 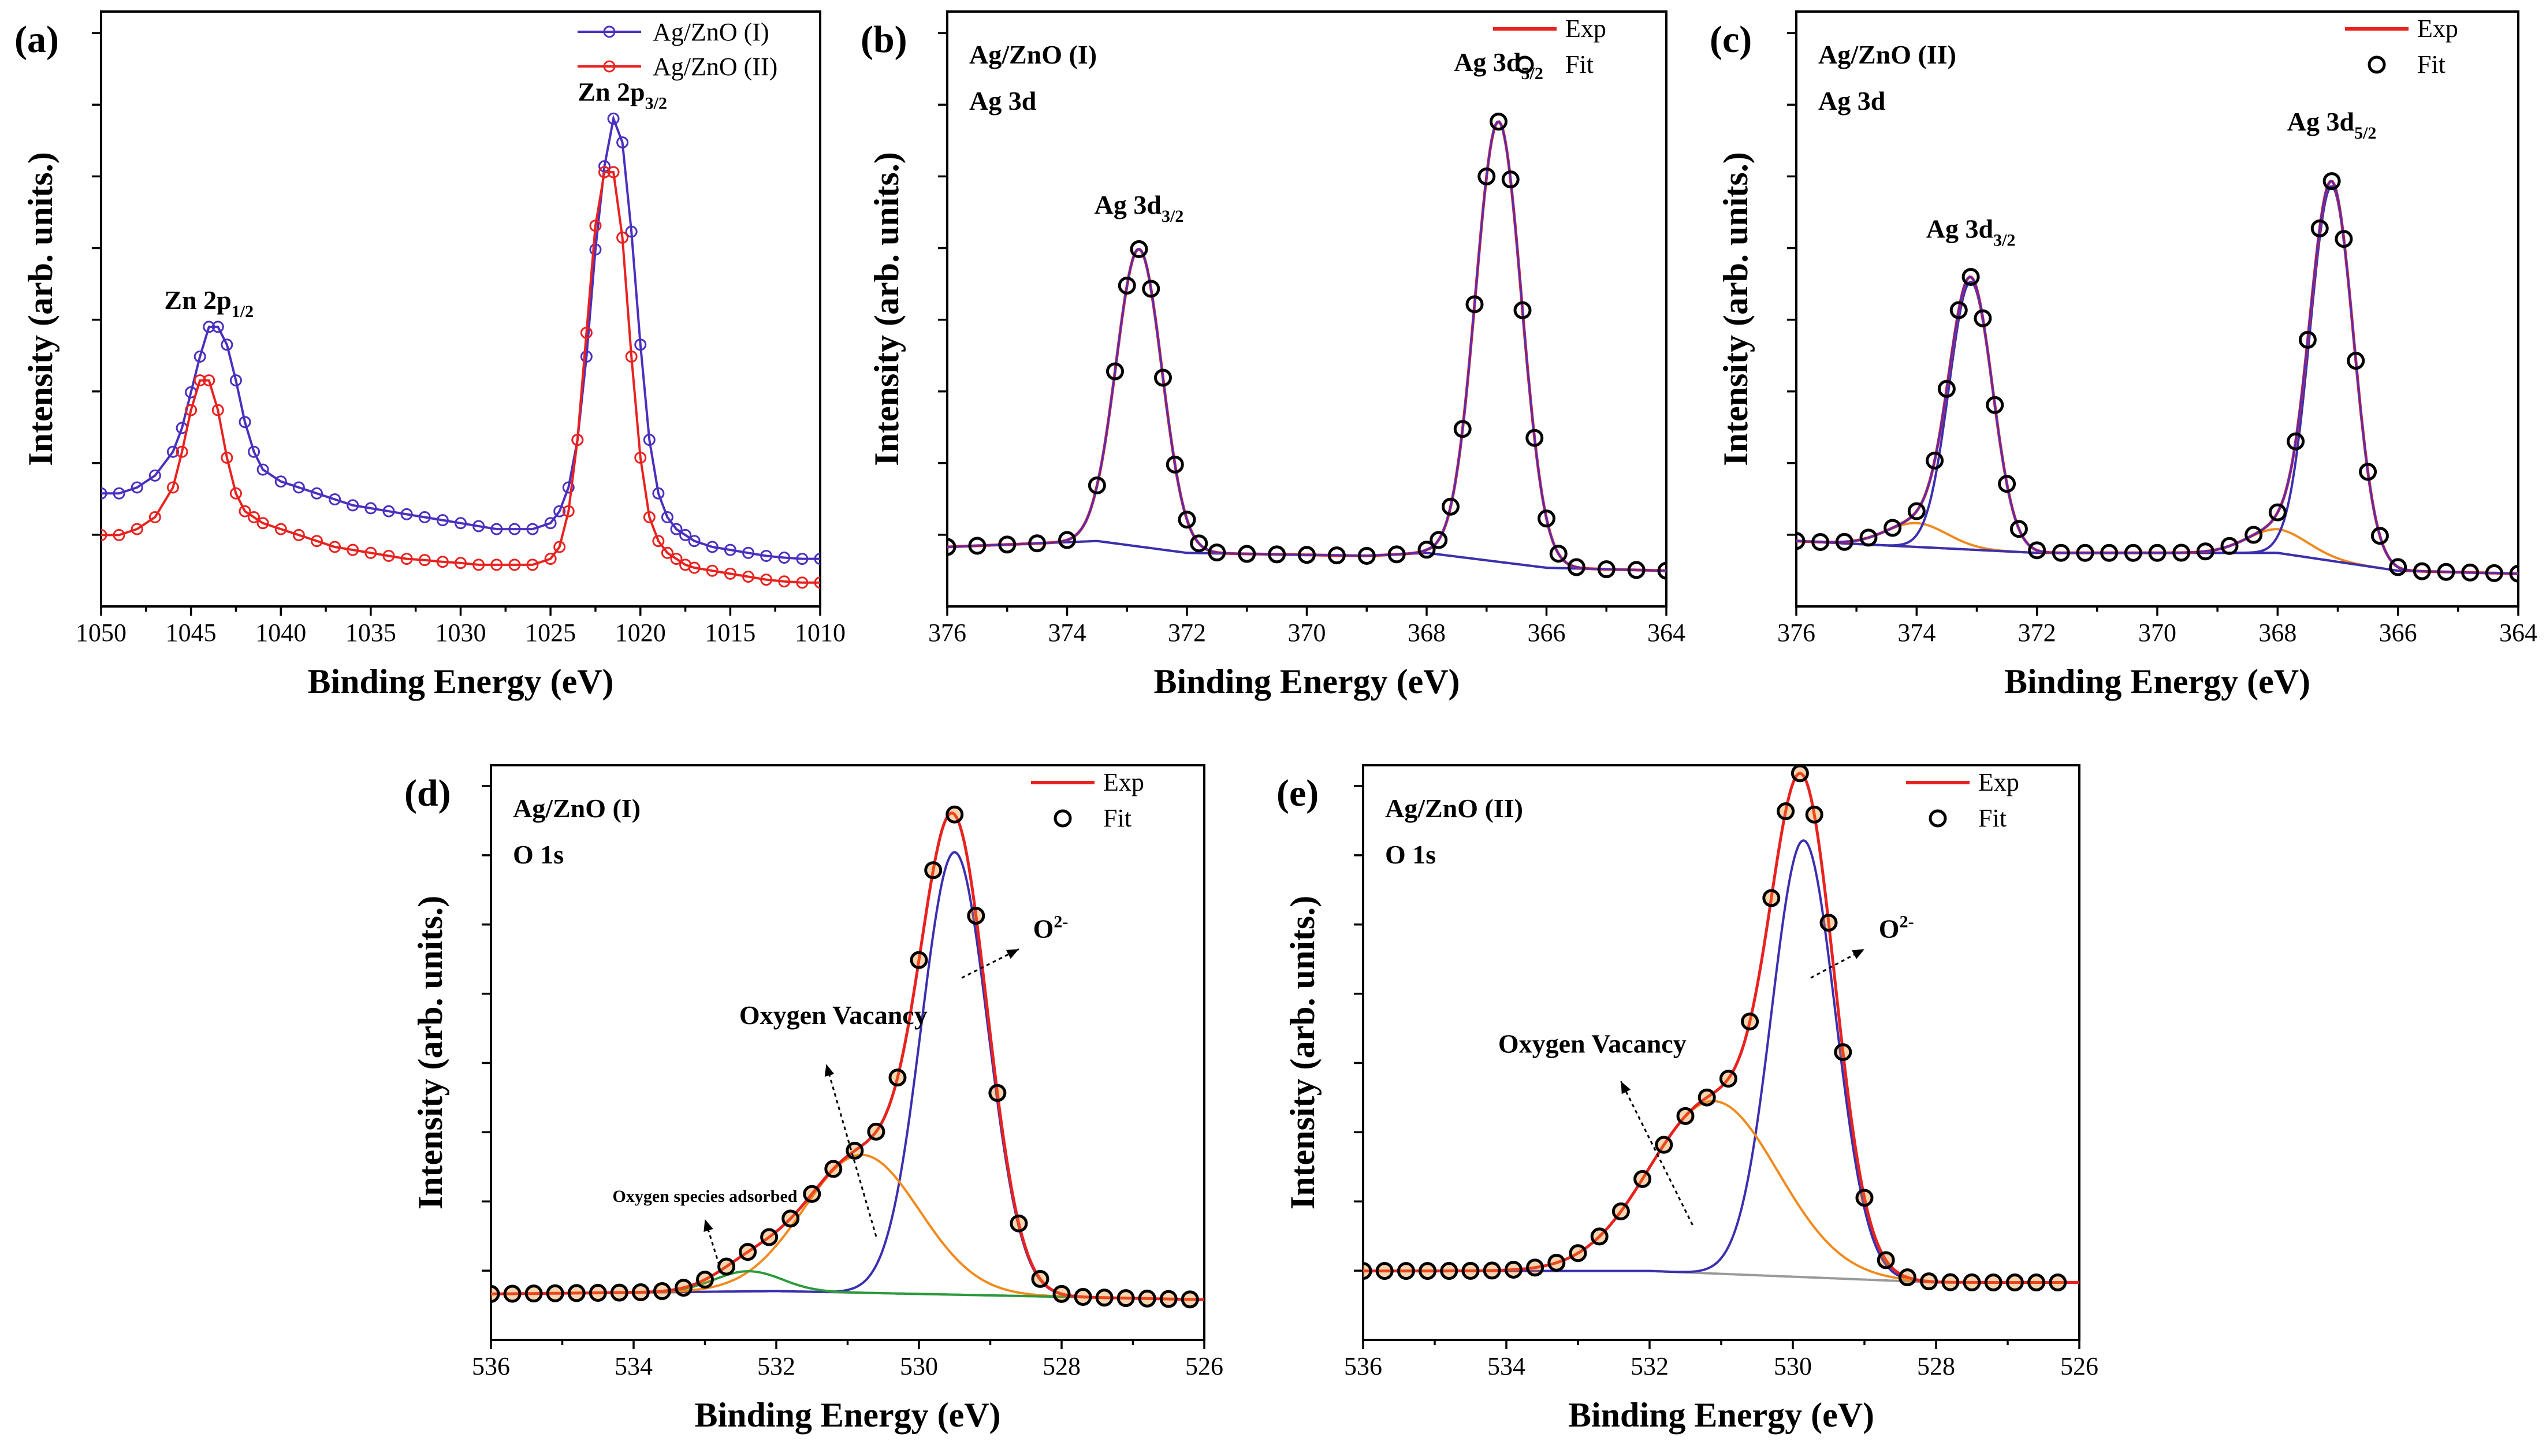 What do you see at coordinates (715, 67) in the screenshot?
I see `legend-label: Ag/ZnO (II)` at bounding box center [715, 67].